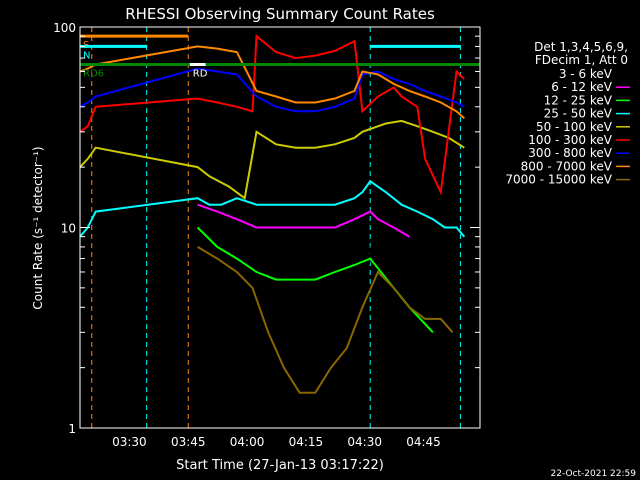 The width and height of the screenshot is (640, 480). What do you see at coordinates (64, 28) in the screenshot?
I see `y-tick-label-100: 100` at bounding box center [64, 28].